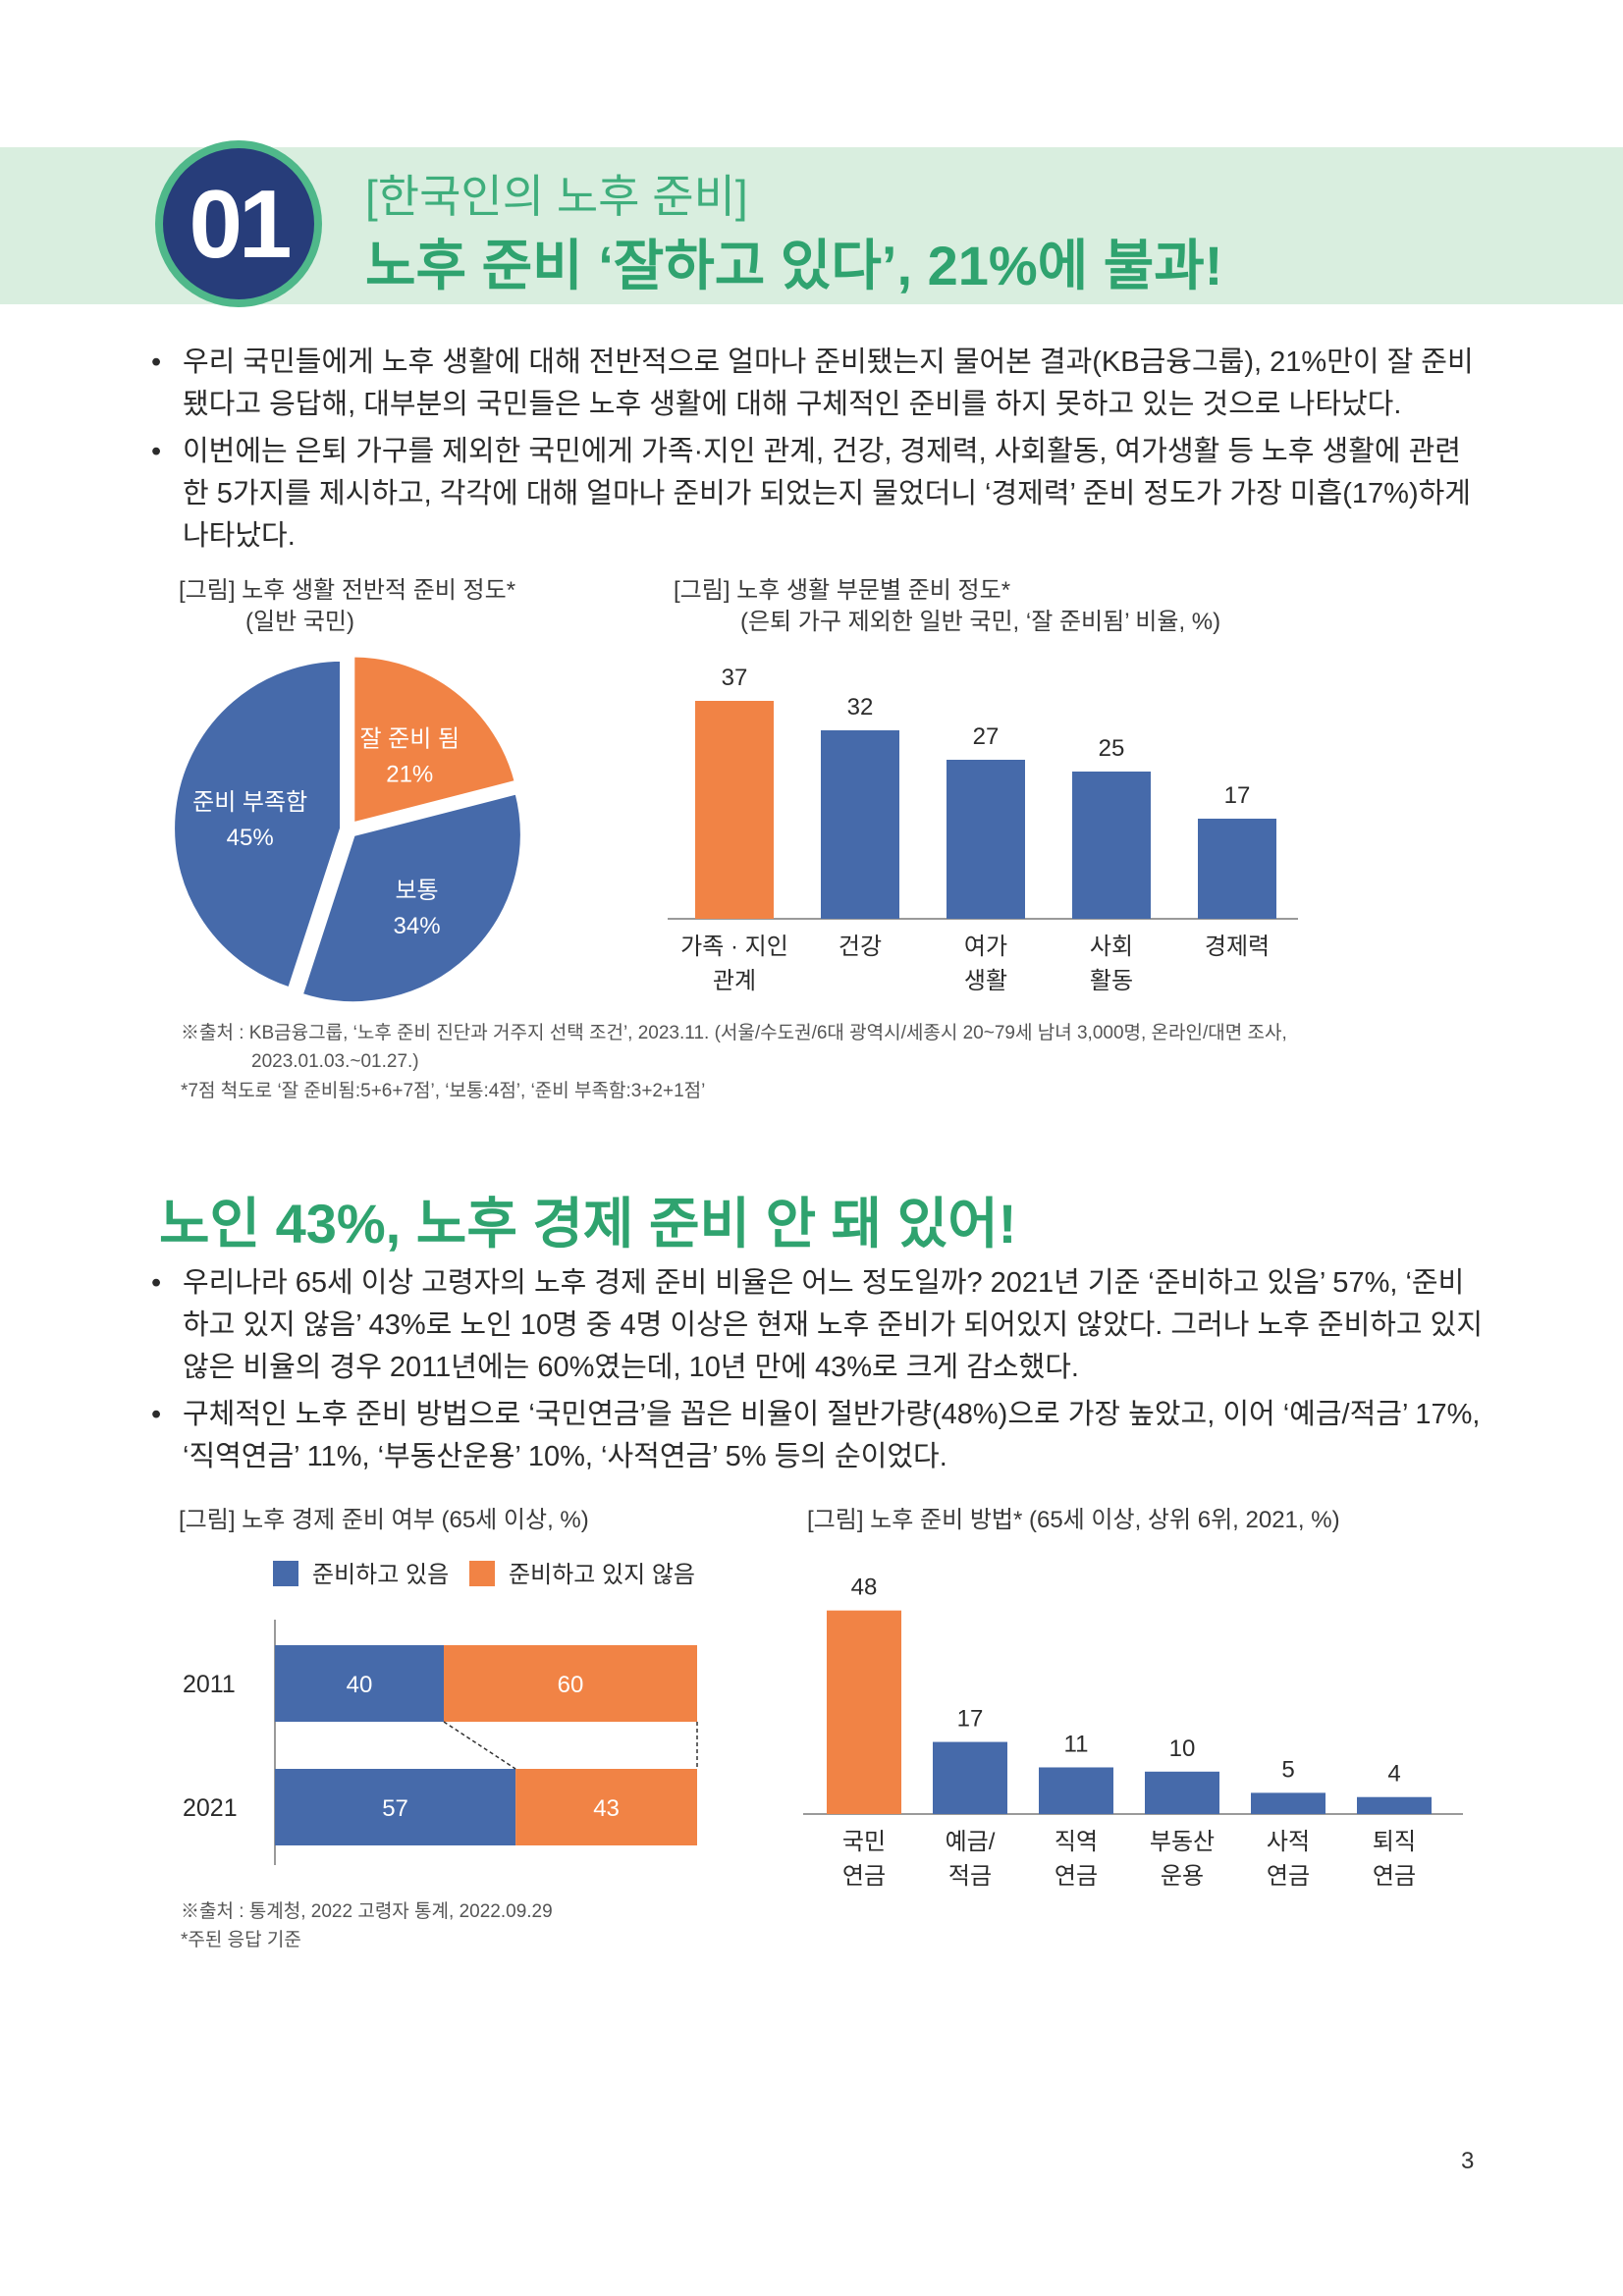 The height and width of the screenshot is (2296, 1623). What do you see at coordinates (211, 1808) in the screenshot?
I see `y-tick-label: 2021` at bounding box center [211, 1808].